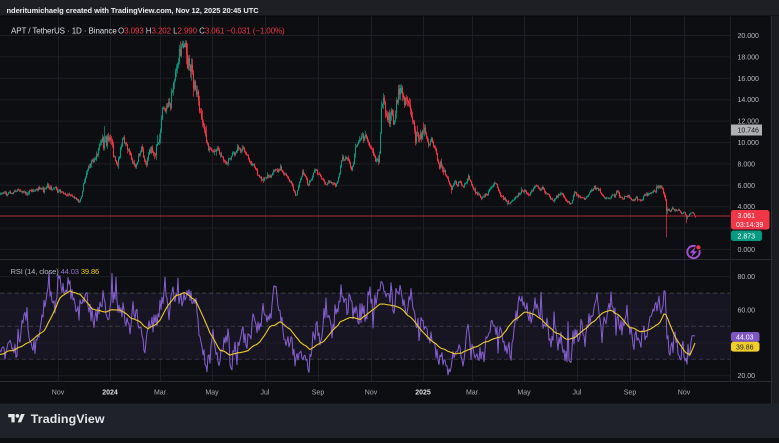  What do you see at coordinates (749, 100) in the screenshot?
I see `svg-text: 14.000` at bounding box center [749, 100].